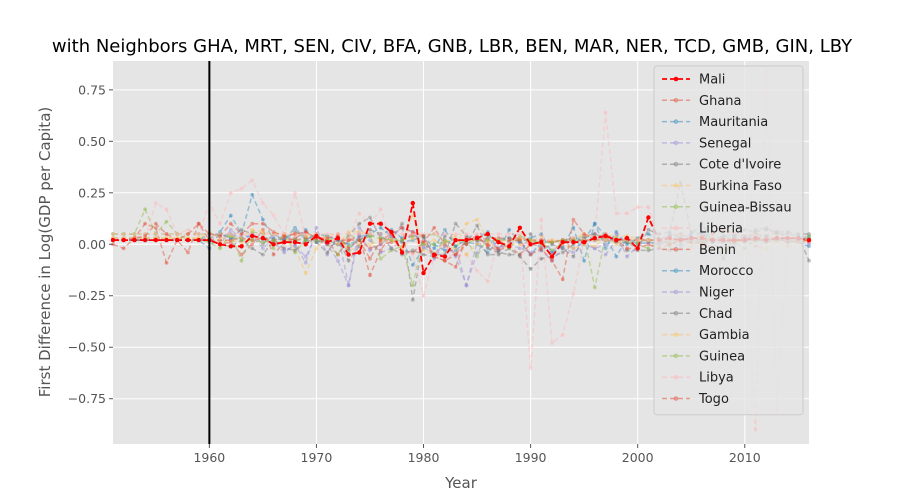 This screenshot has width=900, height=500. I want to click on x-tick-label: 1960, so click(209, 457).